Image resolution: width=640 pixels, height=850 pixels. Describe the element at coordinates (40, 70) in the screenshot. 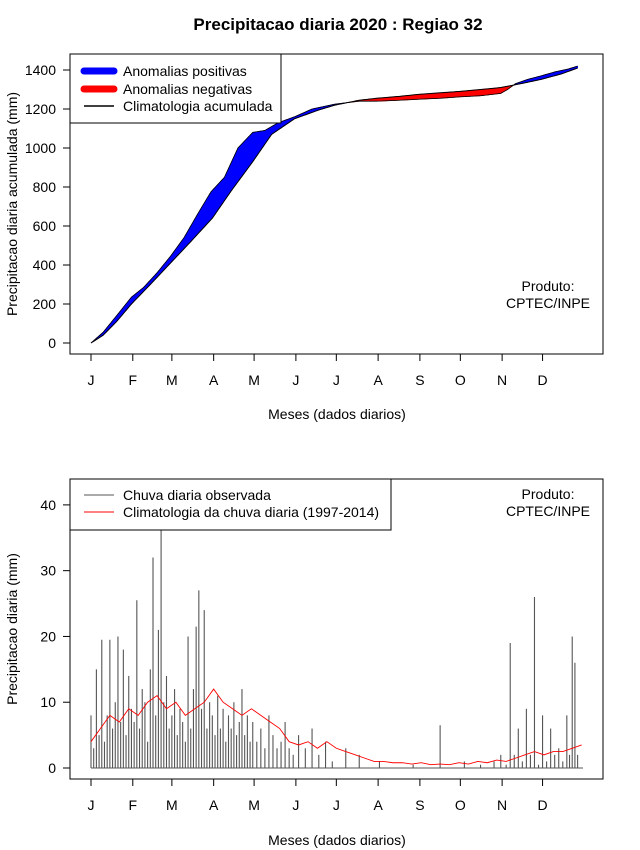

I see `top-y-tick-label: 1400` at that location.